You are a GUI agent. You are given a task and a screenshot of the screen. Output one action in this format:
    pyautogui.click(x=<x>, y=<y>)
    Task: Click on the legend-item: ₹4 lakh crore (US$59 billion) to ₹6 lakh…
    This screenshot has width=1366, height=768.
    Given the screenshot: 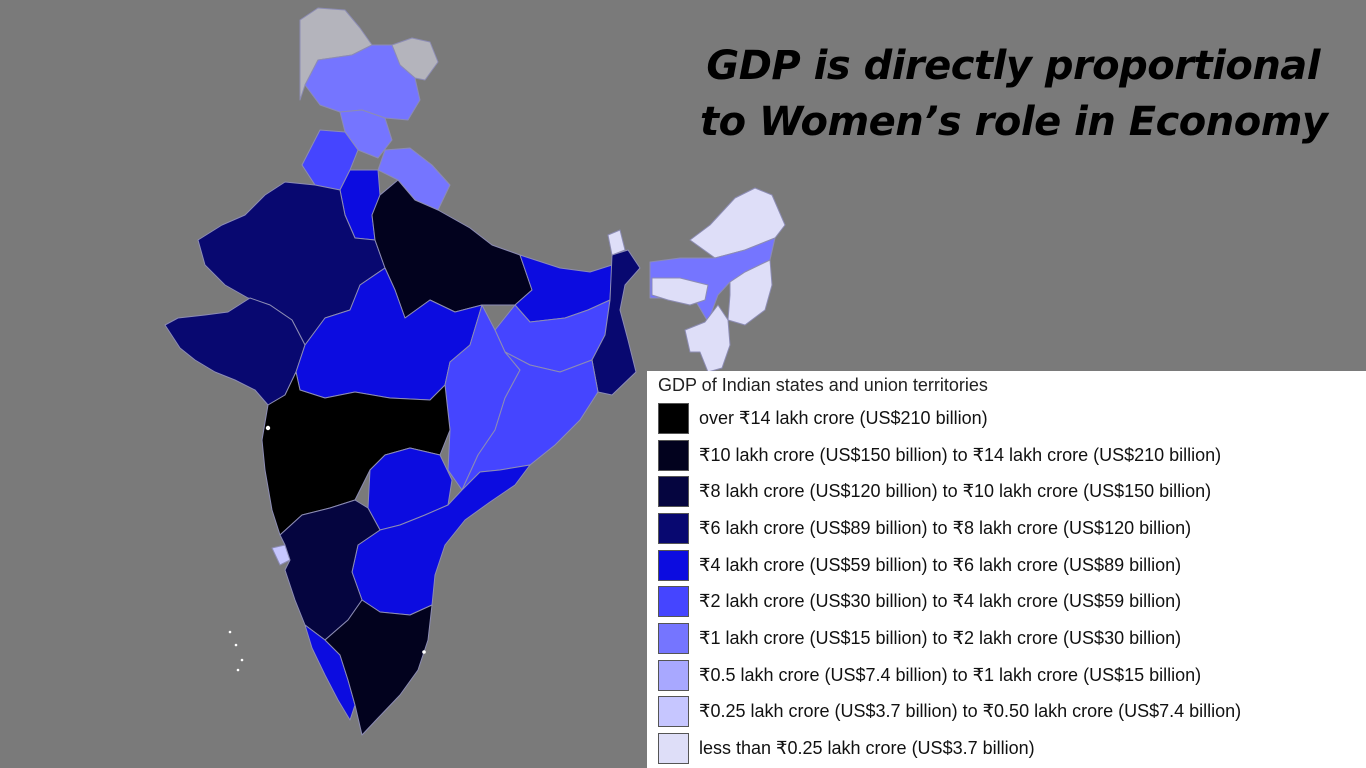 What is the action you would take?
    pyautogui.click(x=1012, y=565)
    